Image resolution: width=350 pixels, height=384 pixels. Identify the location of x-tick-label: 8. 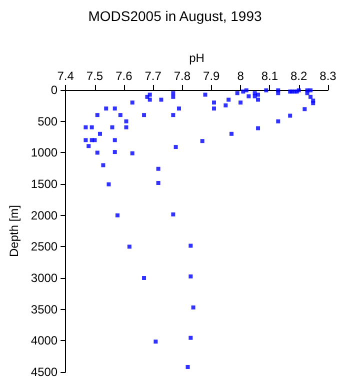
(240, 76).